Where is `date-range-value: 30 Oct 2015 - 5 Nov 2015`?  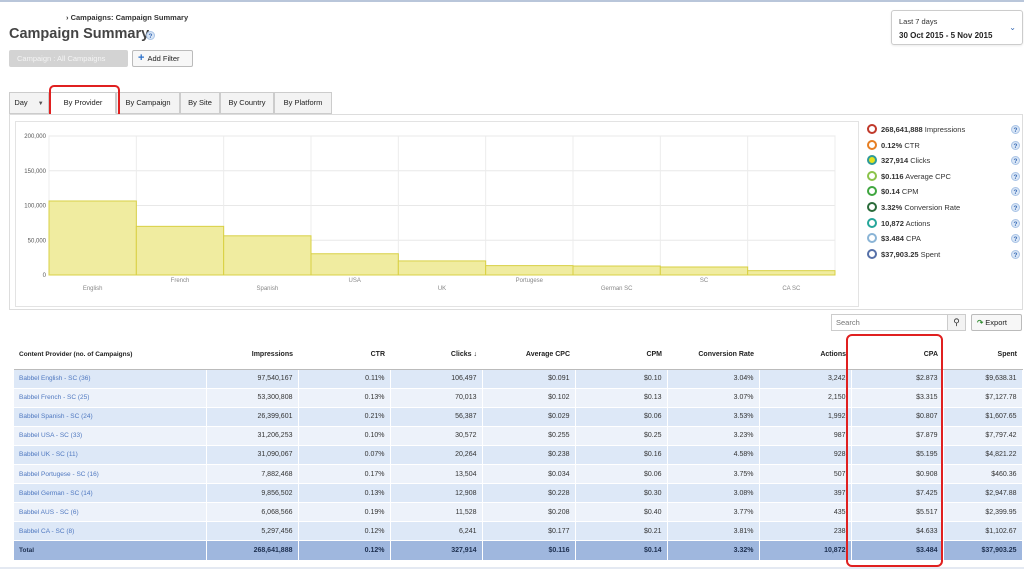 date-range-value: 30 Oct 2015 - 5 Nov 2015 is located at coordinates (946, 35).